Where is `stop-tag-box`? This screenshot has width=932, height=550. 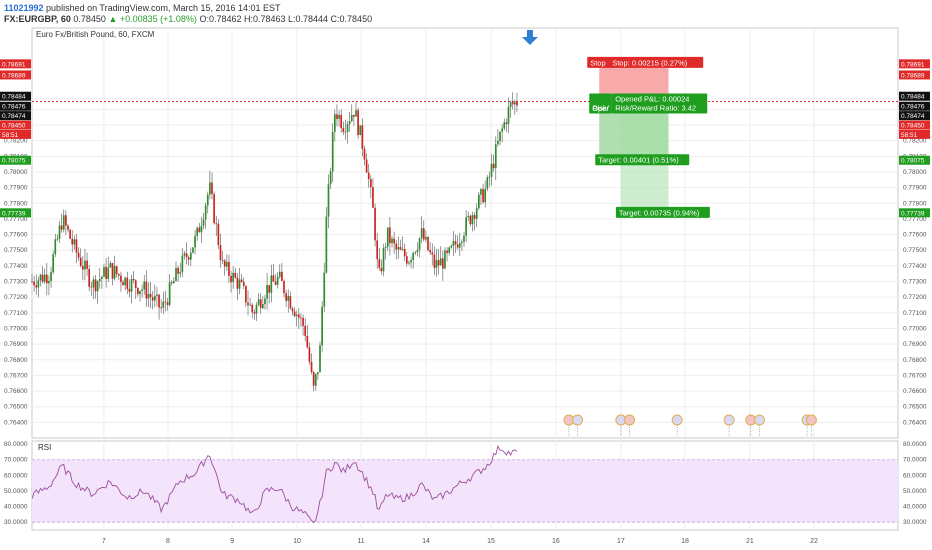 stop-tag-box is located at coordinates (599, 62).